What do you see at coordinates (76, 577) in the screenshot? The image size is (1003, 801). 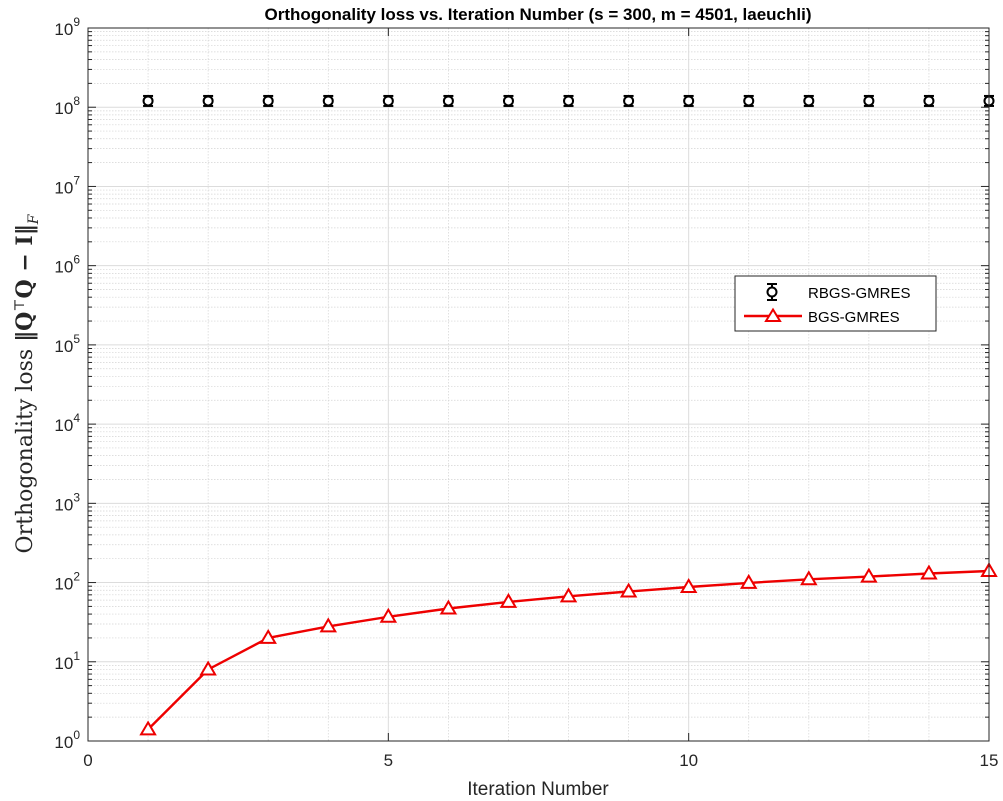 I see `y-tick-exponent: 2` at bounding box center [76, 577].